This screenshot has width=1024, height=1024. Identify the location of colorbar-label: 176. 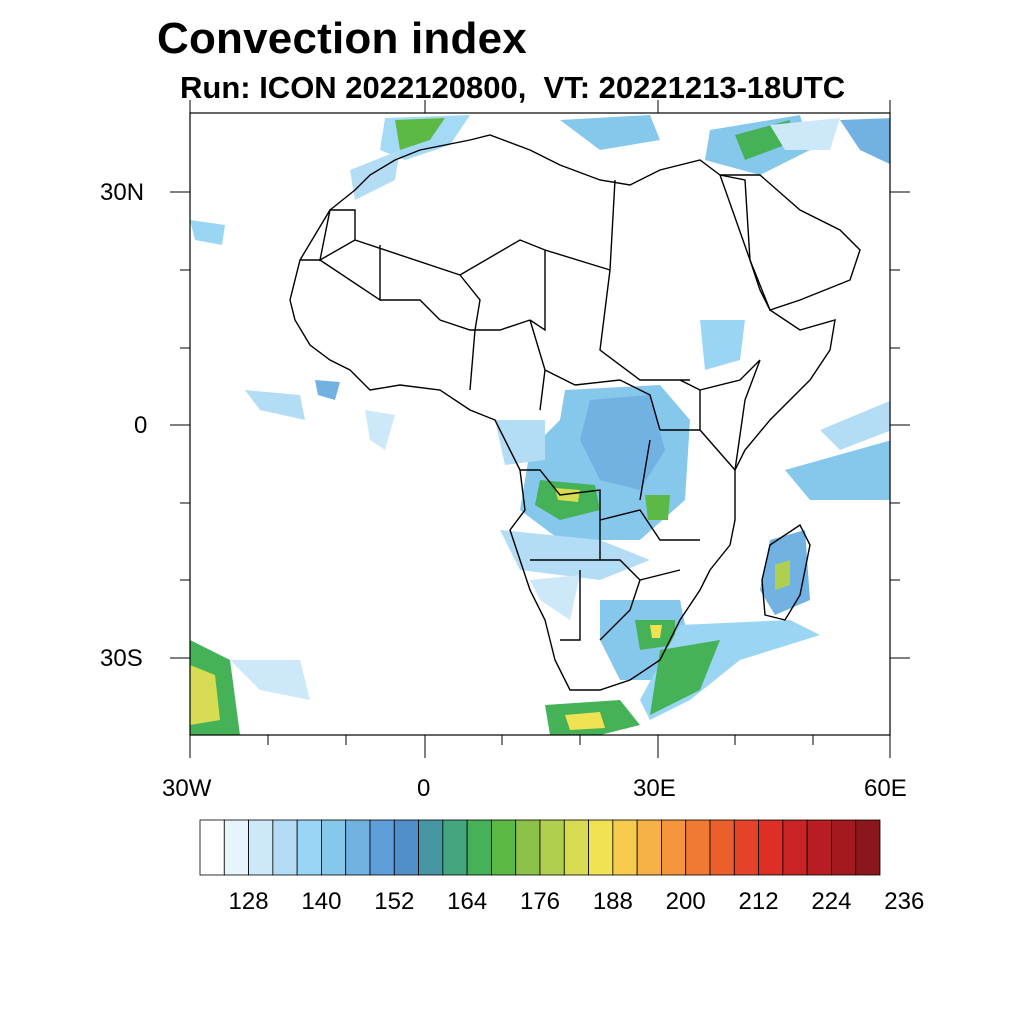
(540, 901).